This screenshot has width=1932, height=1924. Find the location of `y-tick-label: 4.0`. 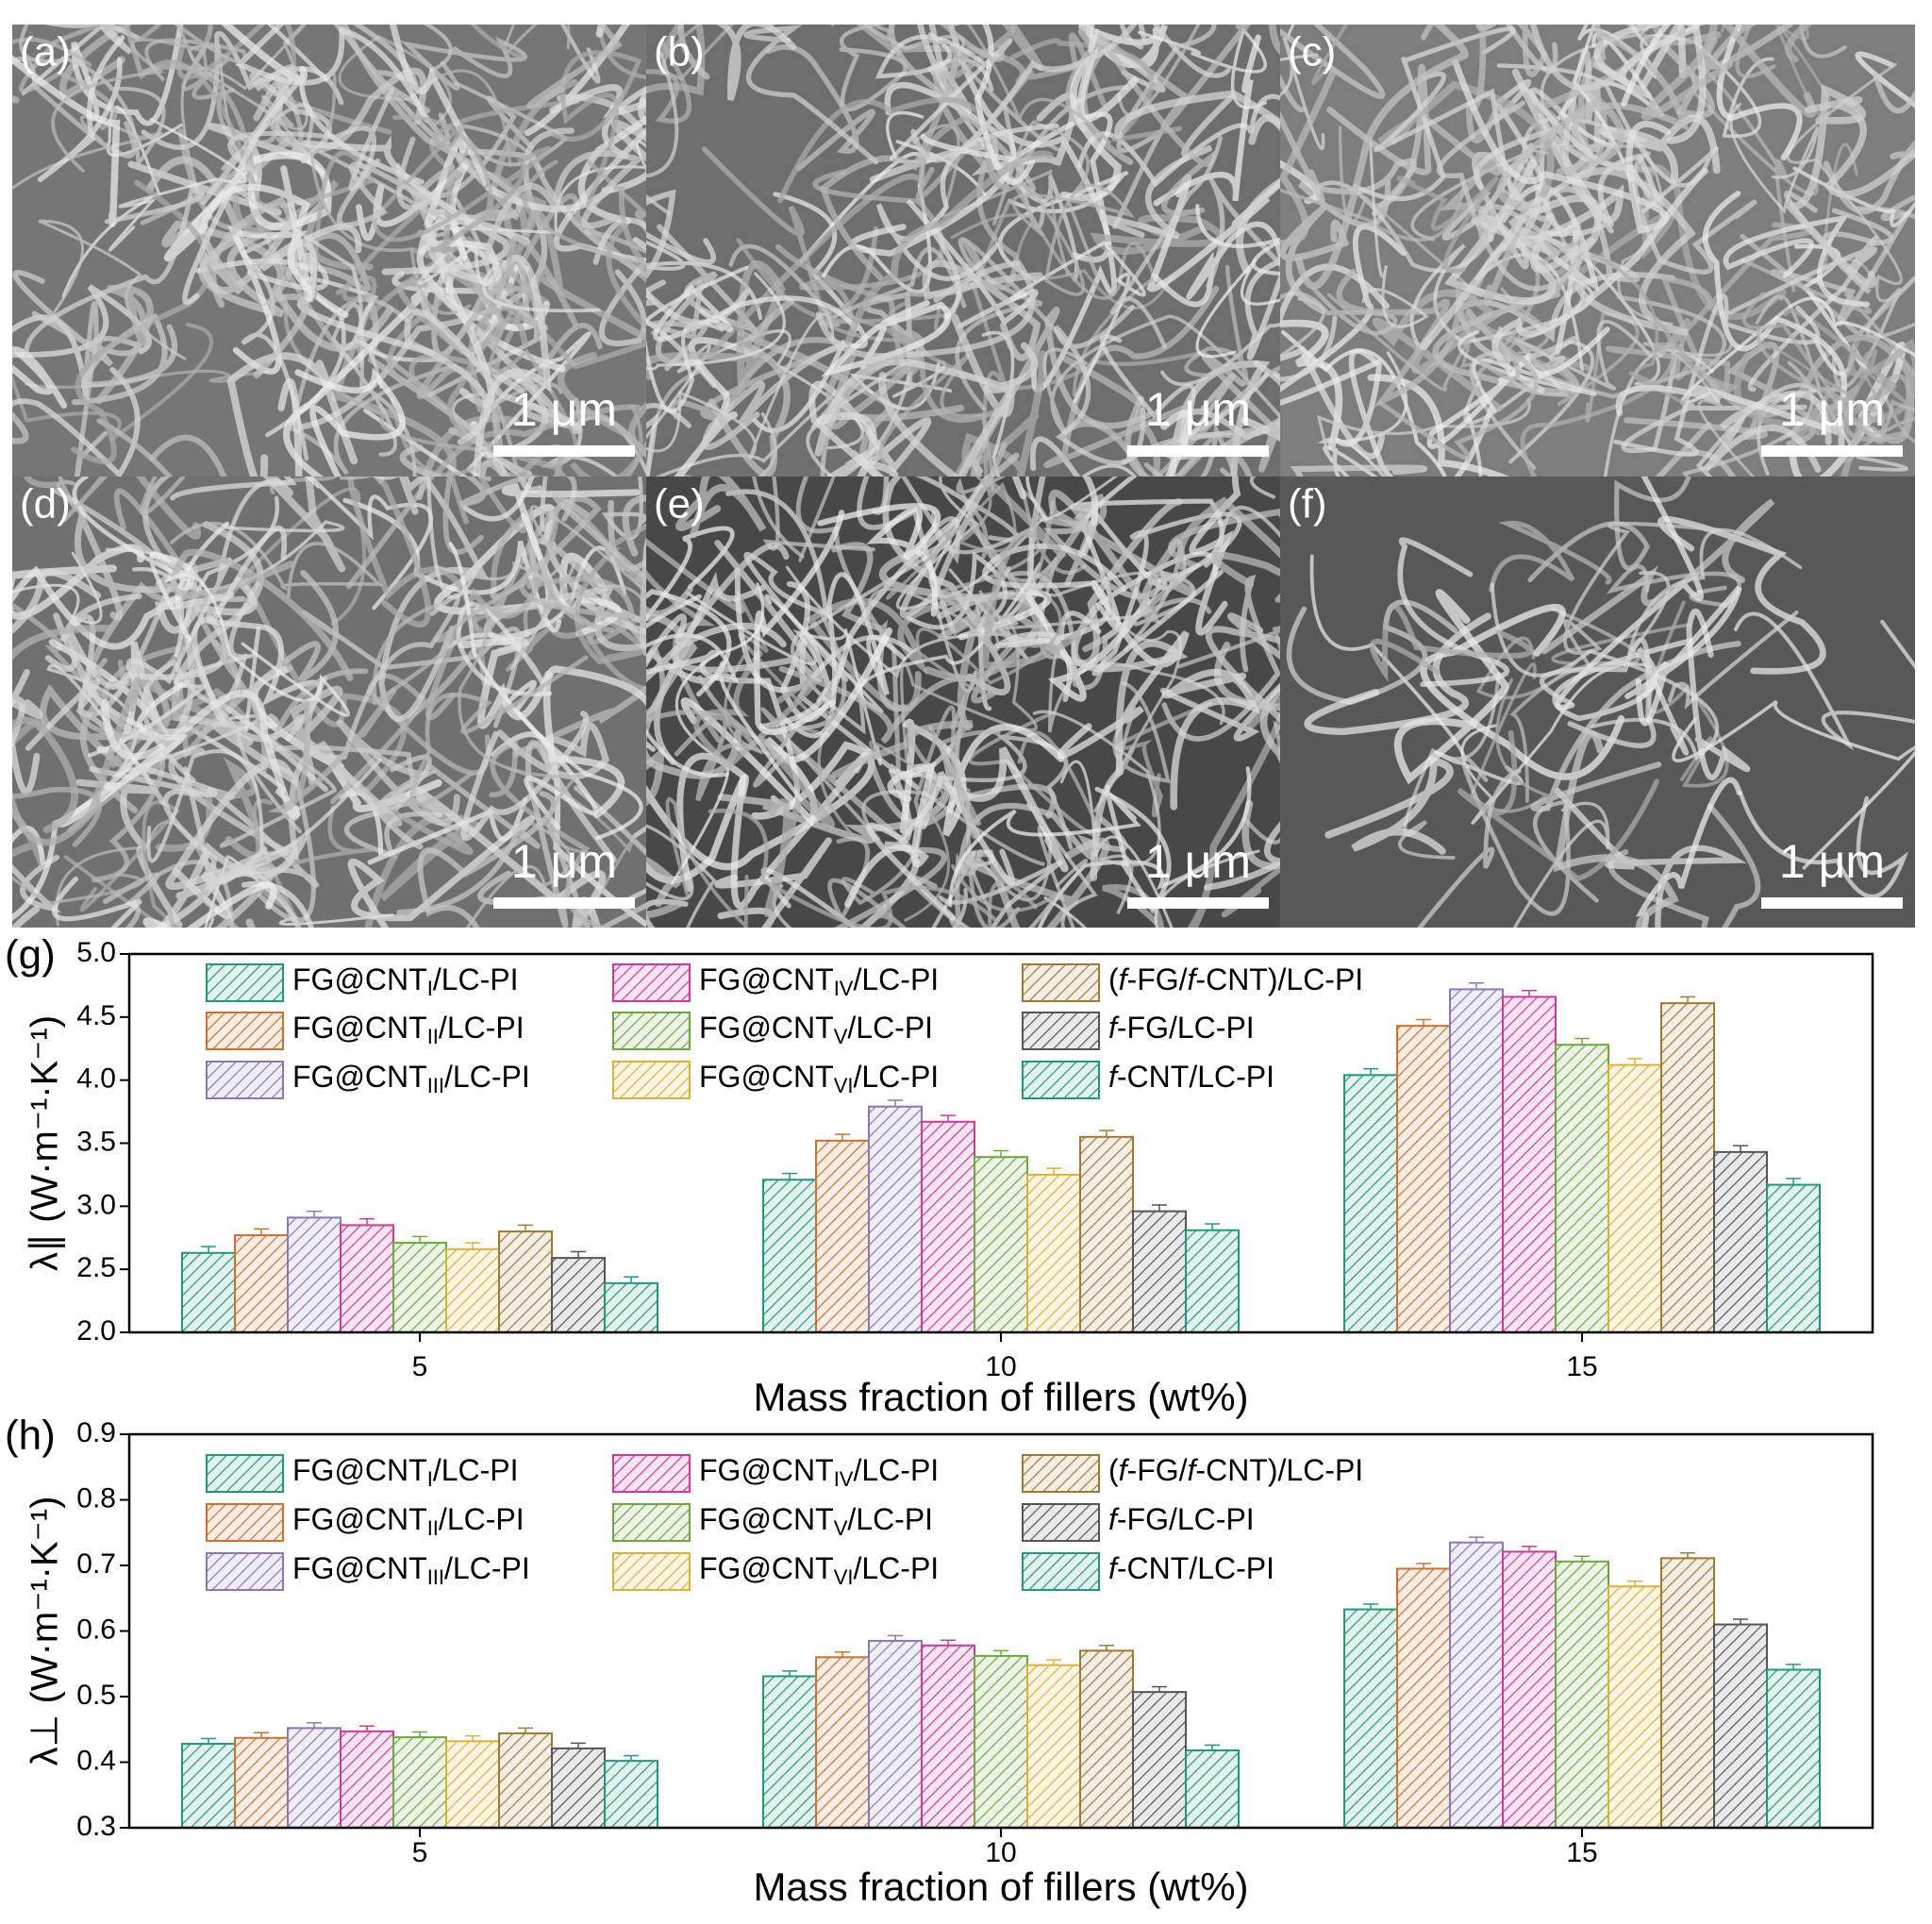

y-tick-label: 4.0 is located at coordinates (96, 1079).